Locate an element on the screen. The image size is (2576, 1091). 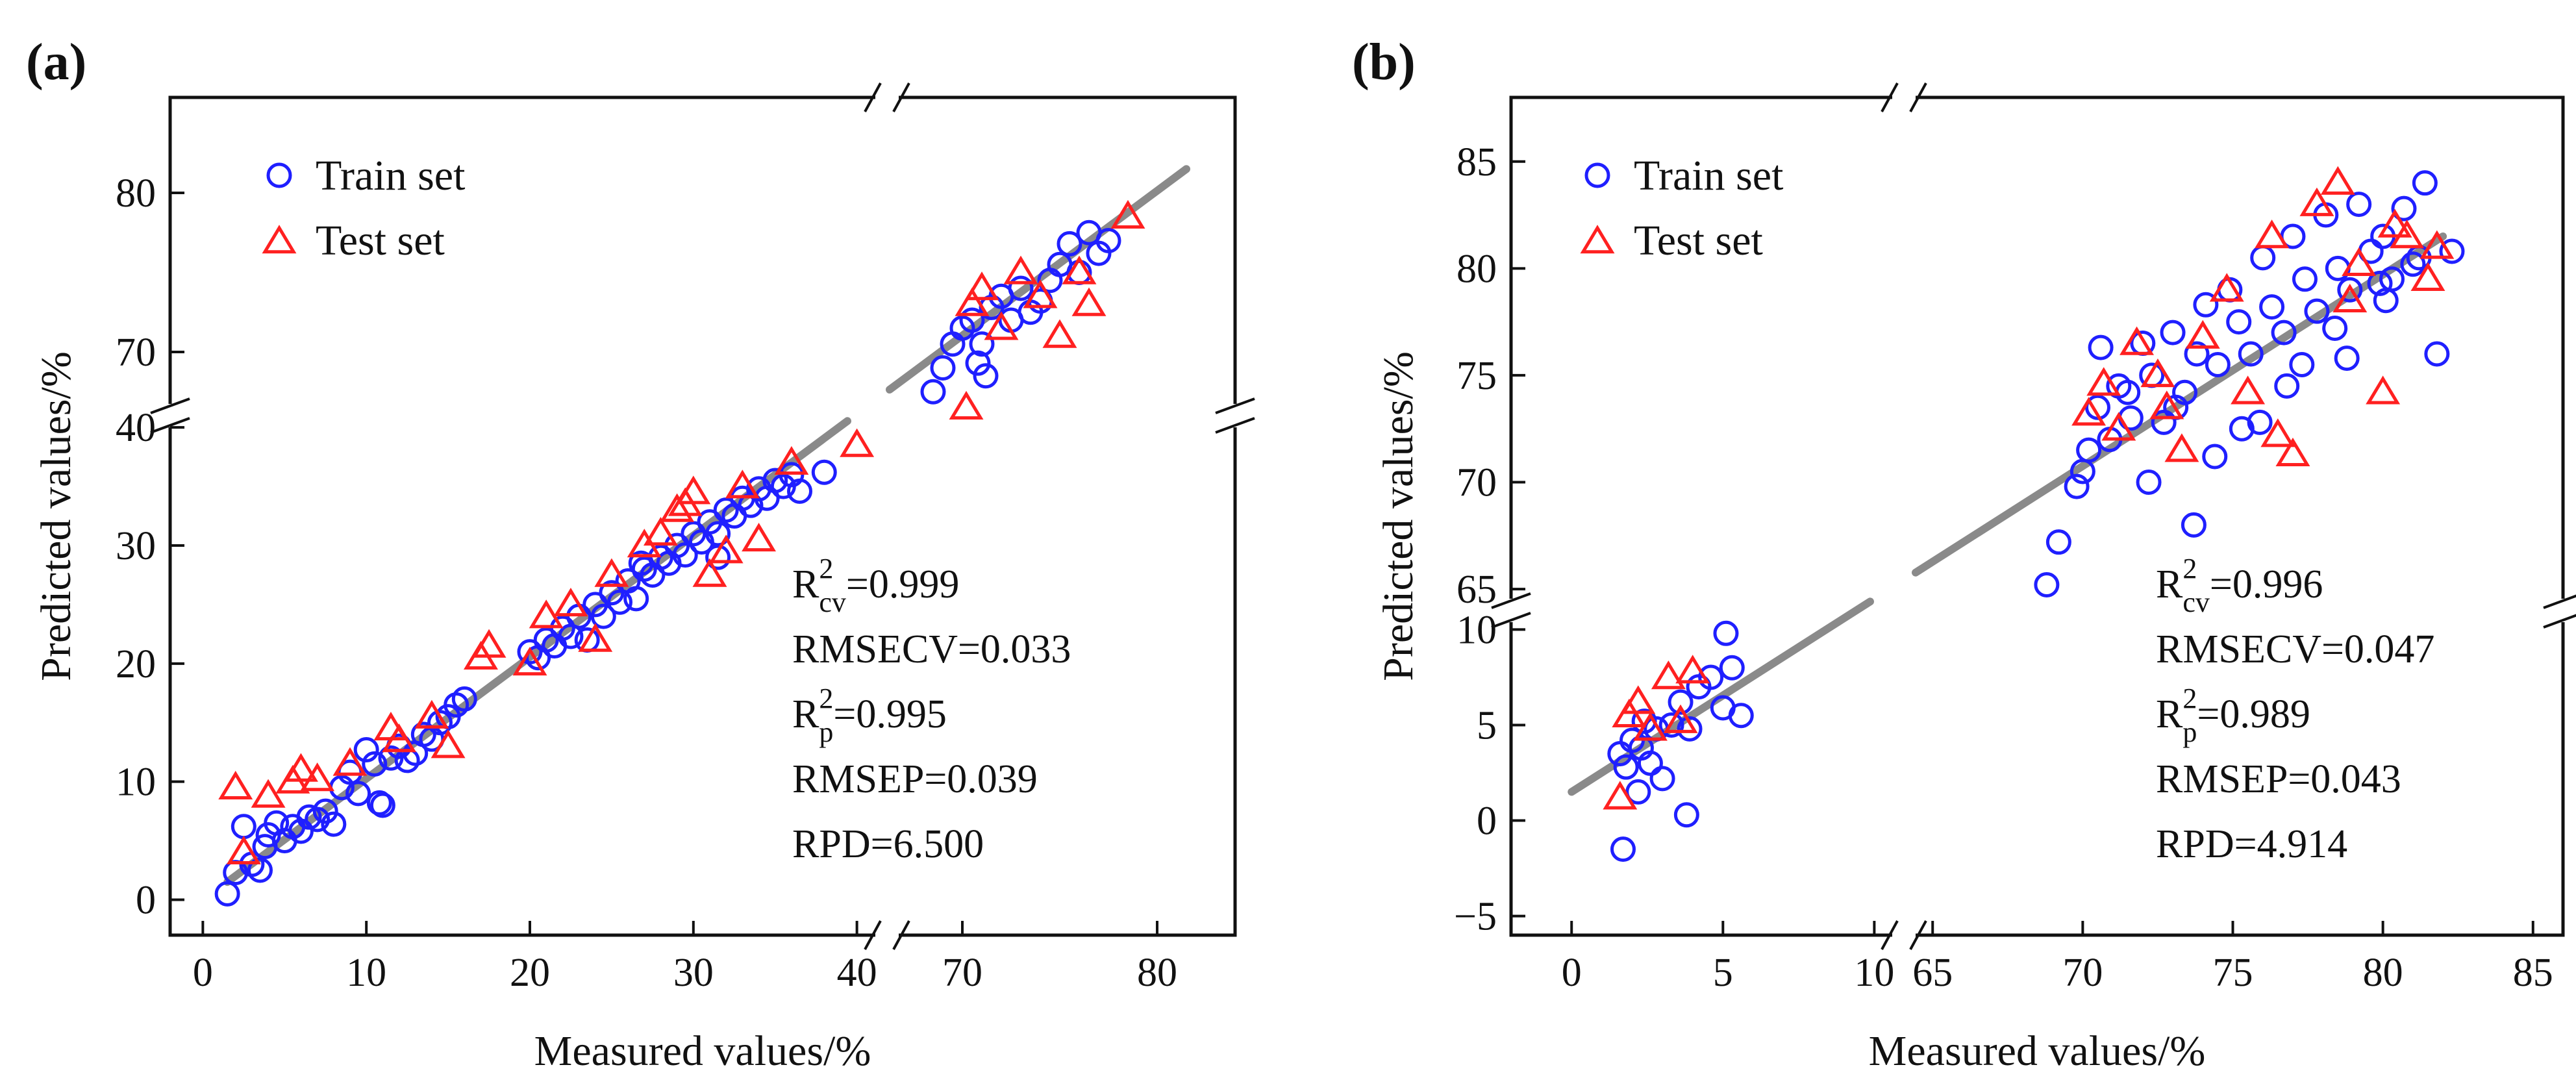
legend-circle-icon is located at coordinates (279, 175).